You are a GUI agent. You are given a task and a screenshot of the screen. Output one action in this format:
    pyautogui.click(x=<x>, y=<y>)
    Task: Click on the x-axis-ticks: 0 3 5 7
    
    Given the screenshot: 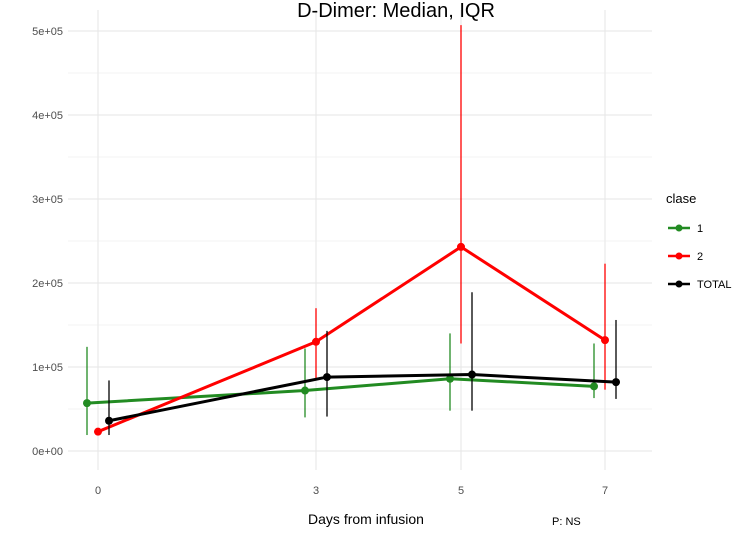 What is the action you would take?
    pyautogui.click(x=351, y=491)
    